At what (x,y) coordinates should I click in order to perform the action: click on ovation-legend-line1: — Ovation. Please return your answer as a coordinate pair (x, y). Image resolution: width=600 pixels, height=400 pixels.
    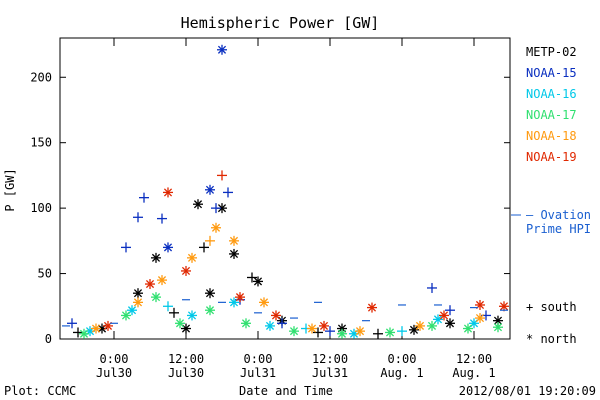
    Looking at the image, I should click on (558, 215).